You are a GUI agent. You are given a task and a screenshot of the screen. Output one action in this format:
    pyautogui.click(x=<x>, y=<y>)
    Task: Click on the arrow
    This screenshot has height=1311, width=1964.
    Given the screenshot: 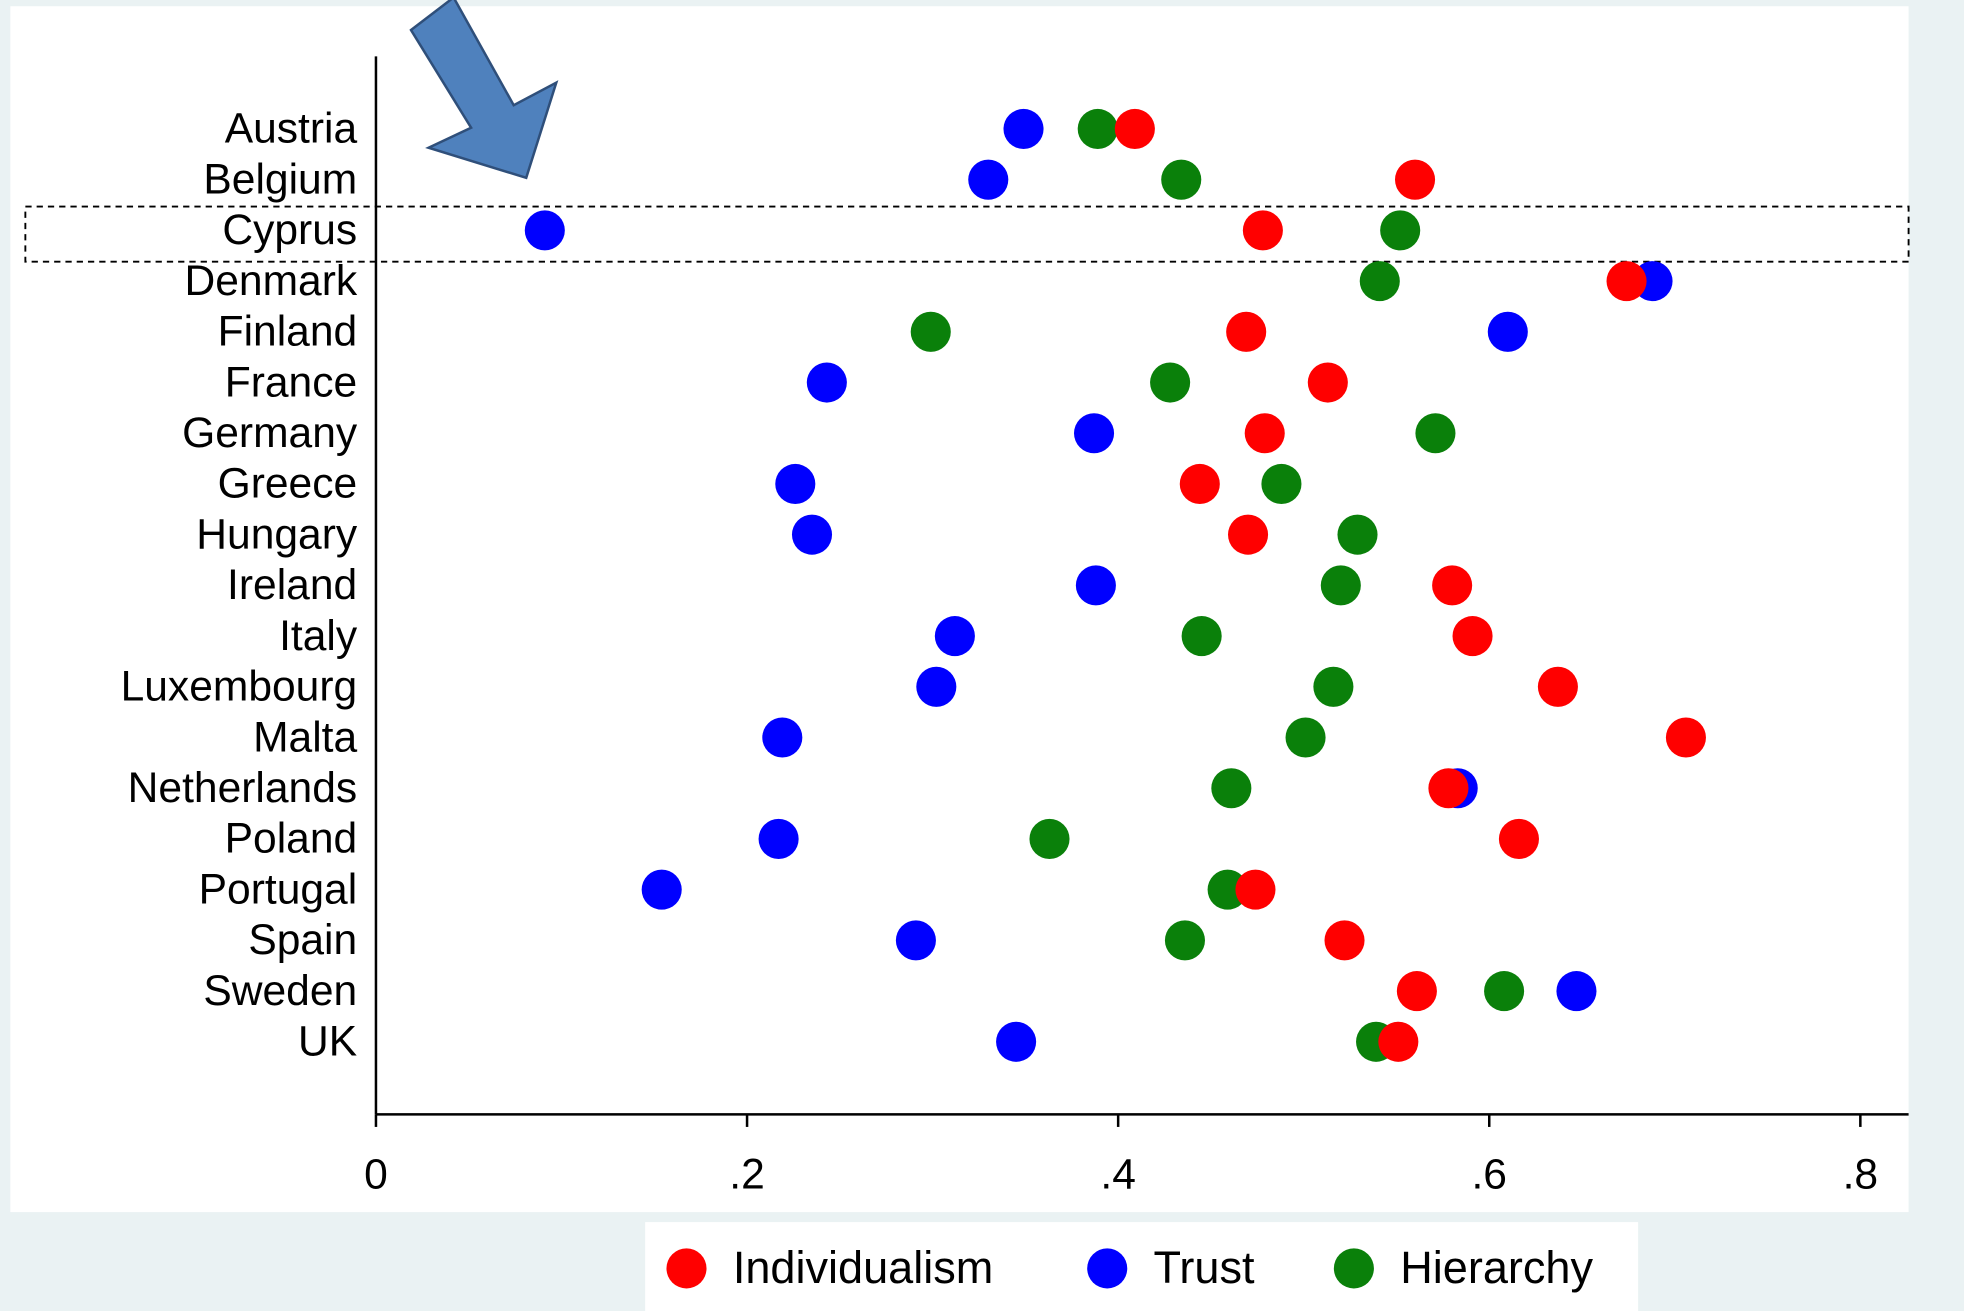 What is the action you would take?
    pyautogui.click(x=484, y=90)
    